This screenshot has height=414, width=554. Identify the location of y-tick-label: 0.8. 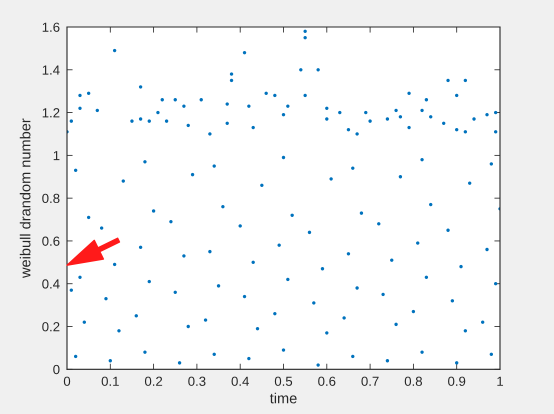
(51, 199).